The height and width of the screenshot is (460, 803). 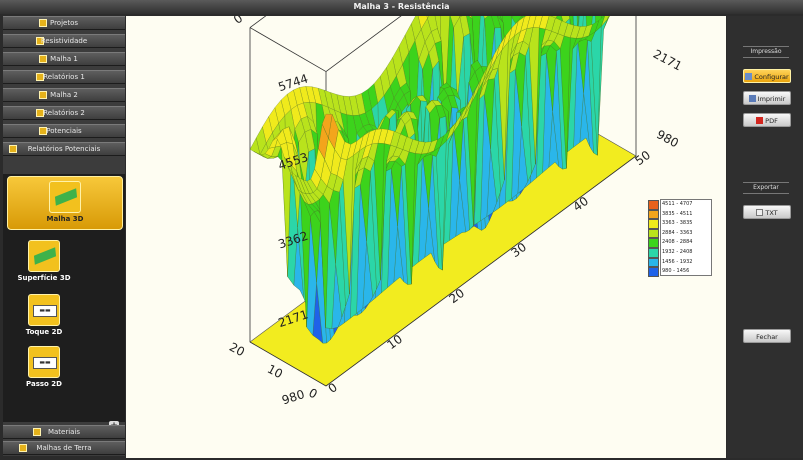 I want to click on legend-label: 2408 - 2884, so click(x=677, y=243).